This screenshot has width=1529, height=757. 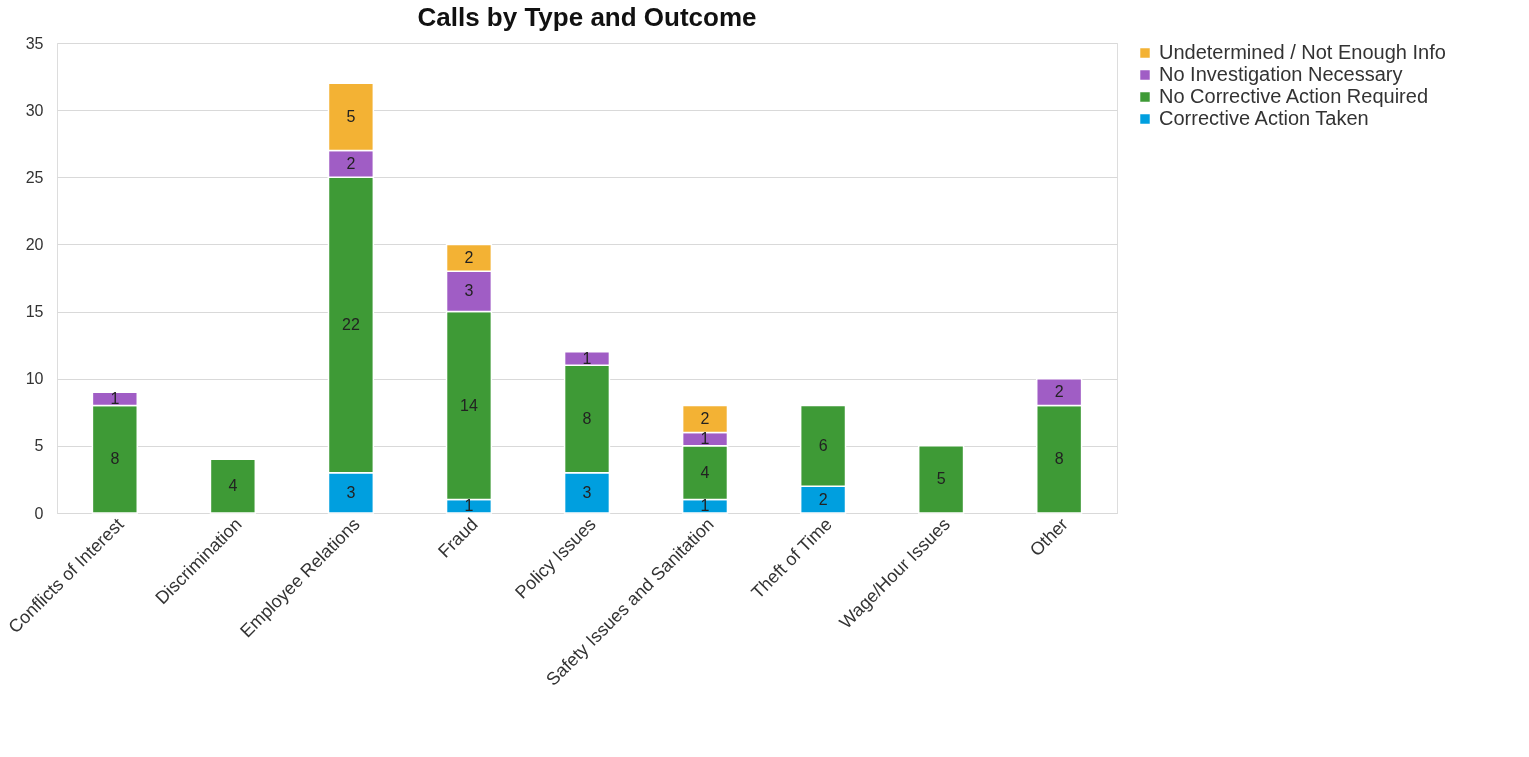 I want to click on y-tick-label: 20, so click(x=34, y=244).